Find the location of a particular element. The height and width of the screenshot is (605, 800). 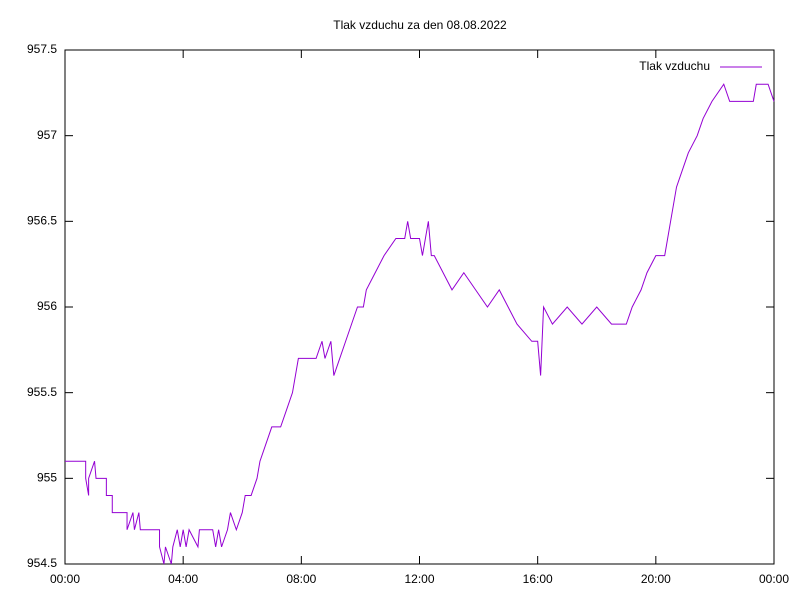

x-tick-label: 08:00 is located at coordinates (301, 579).